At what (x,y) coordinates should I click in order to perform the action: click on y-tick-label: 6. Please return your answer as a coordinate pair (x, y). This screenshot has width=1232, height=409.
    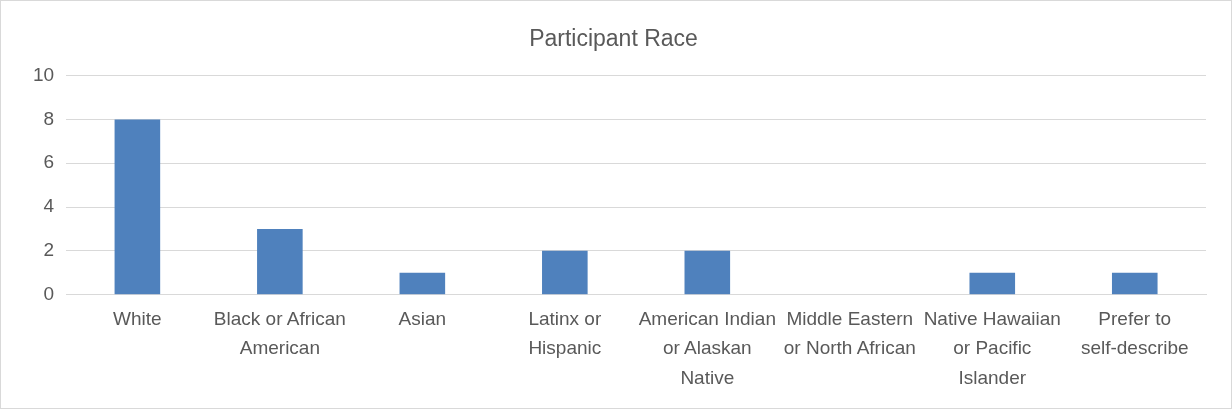
    Looking at the image, I should click on (49, 162).